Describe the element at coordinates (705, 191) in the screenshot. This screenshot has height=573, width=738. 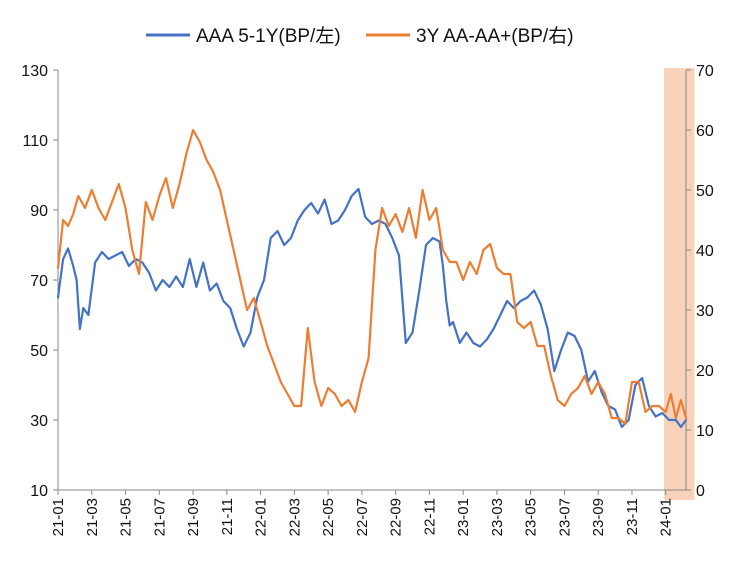
I see `right-tick-label: 50` at that location.